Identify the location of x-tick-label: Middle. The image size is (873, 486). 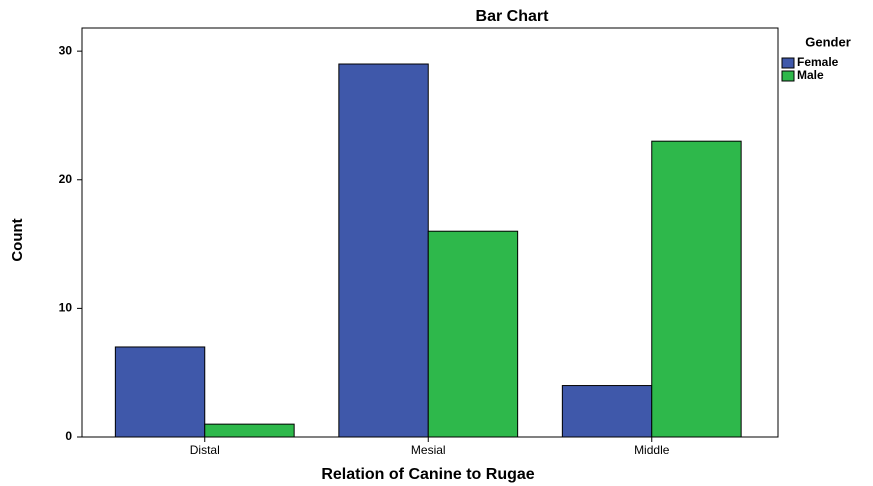
(652, 450).